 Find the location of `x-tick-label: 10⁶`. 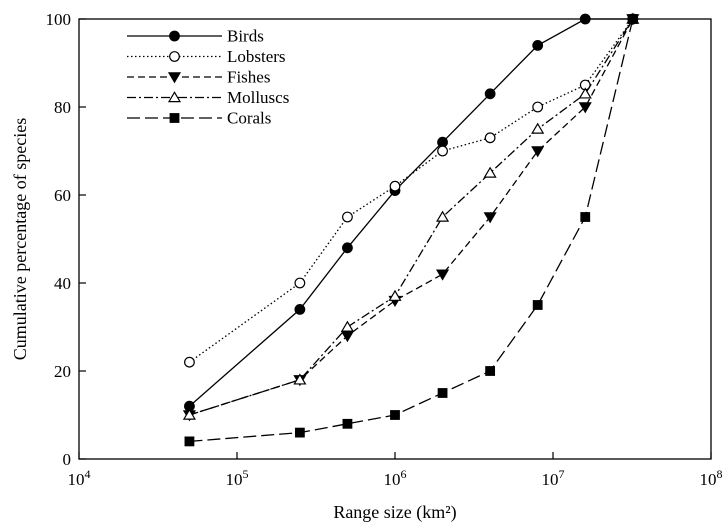

x-tick-label: 10⁶ is located at coordinates (395, 478).